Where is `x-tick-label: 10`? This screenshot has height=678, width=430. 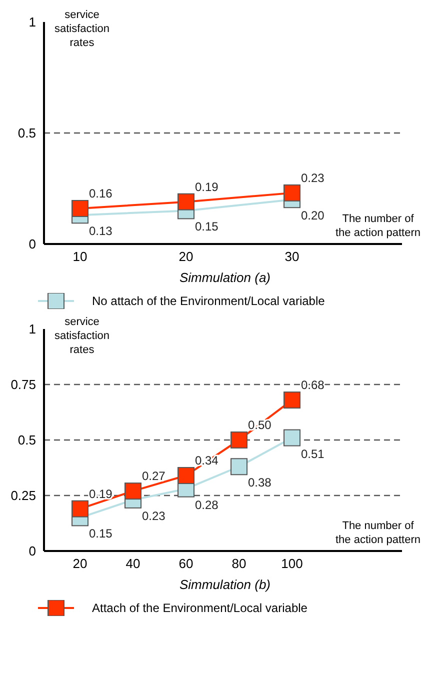 x-tick-label: 10 is located at coordinates (80, 256).